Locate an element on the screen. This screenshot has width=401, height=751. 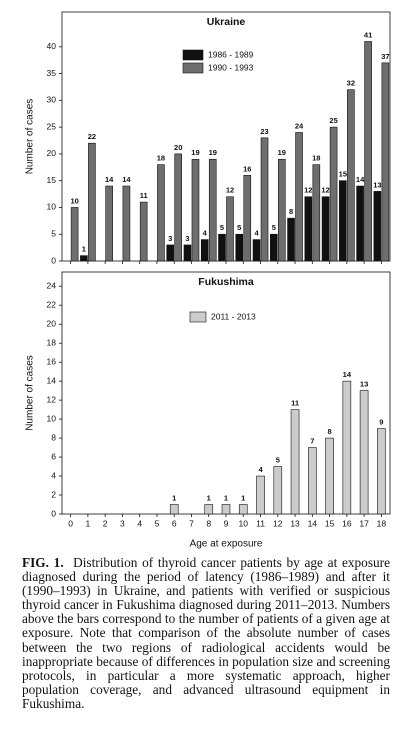
legend-label: 1990 - 1993 is located at coordinates (231, 67).